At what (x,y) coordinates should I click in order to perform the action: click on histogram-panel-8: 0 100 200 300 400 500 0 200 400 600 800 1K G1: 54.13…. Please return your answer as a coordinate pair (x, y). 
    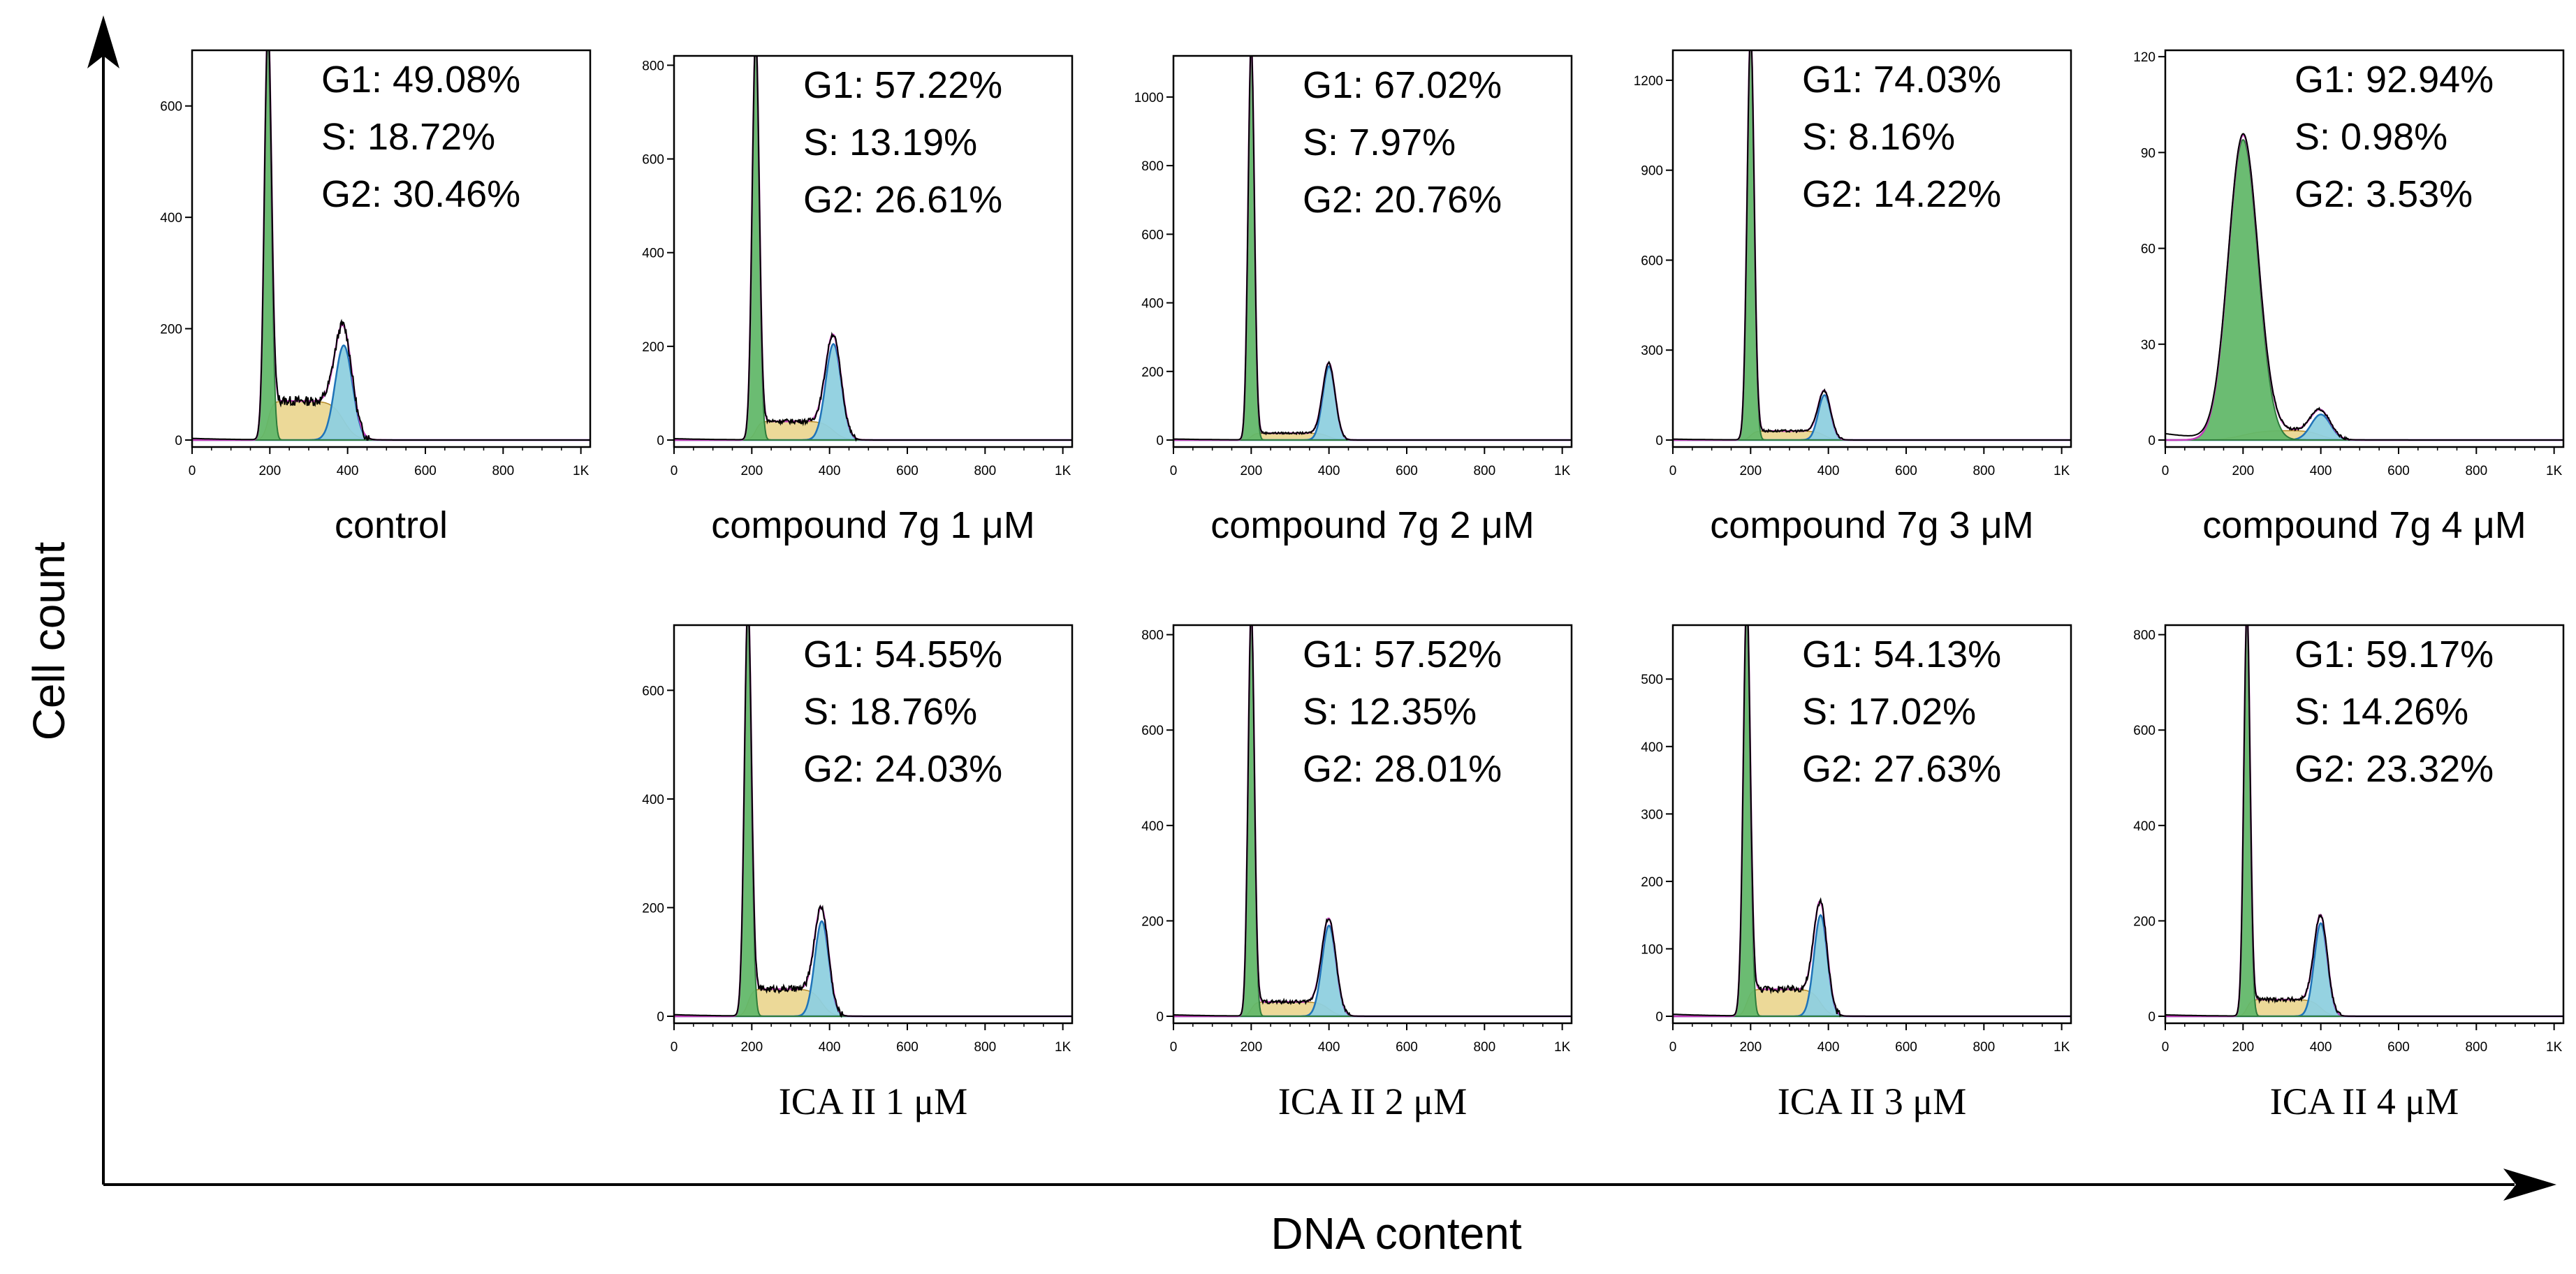
    Looking at the image, I should click on (1856, 873).